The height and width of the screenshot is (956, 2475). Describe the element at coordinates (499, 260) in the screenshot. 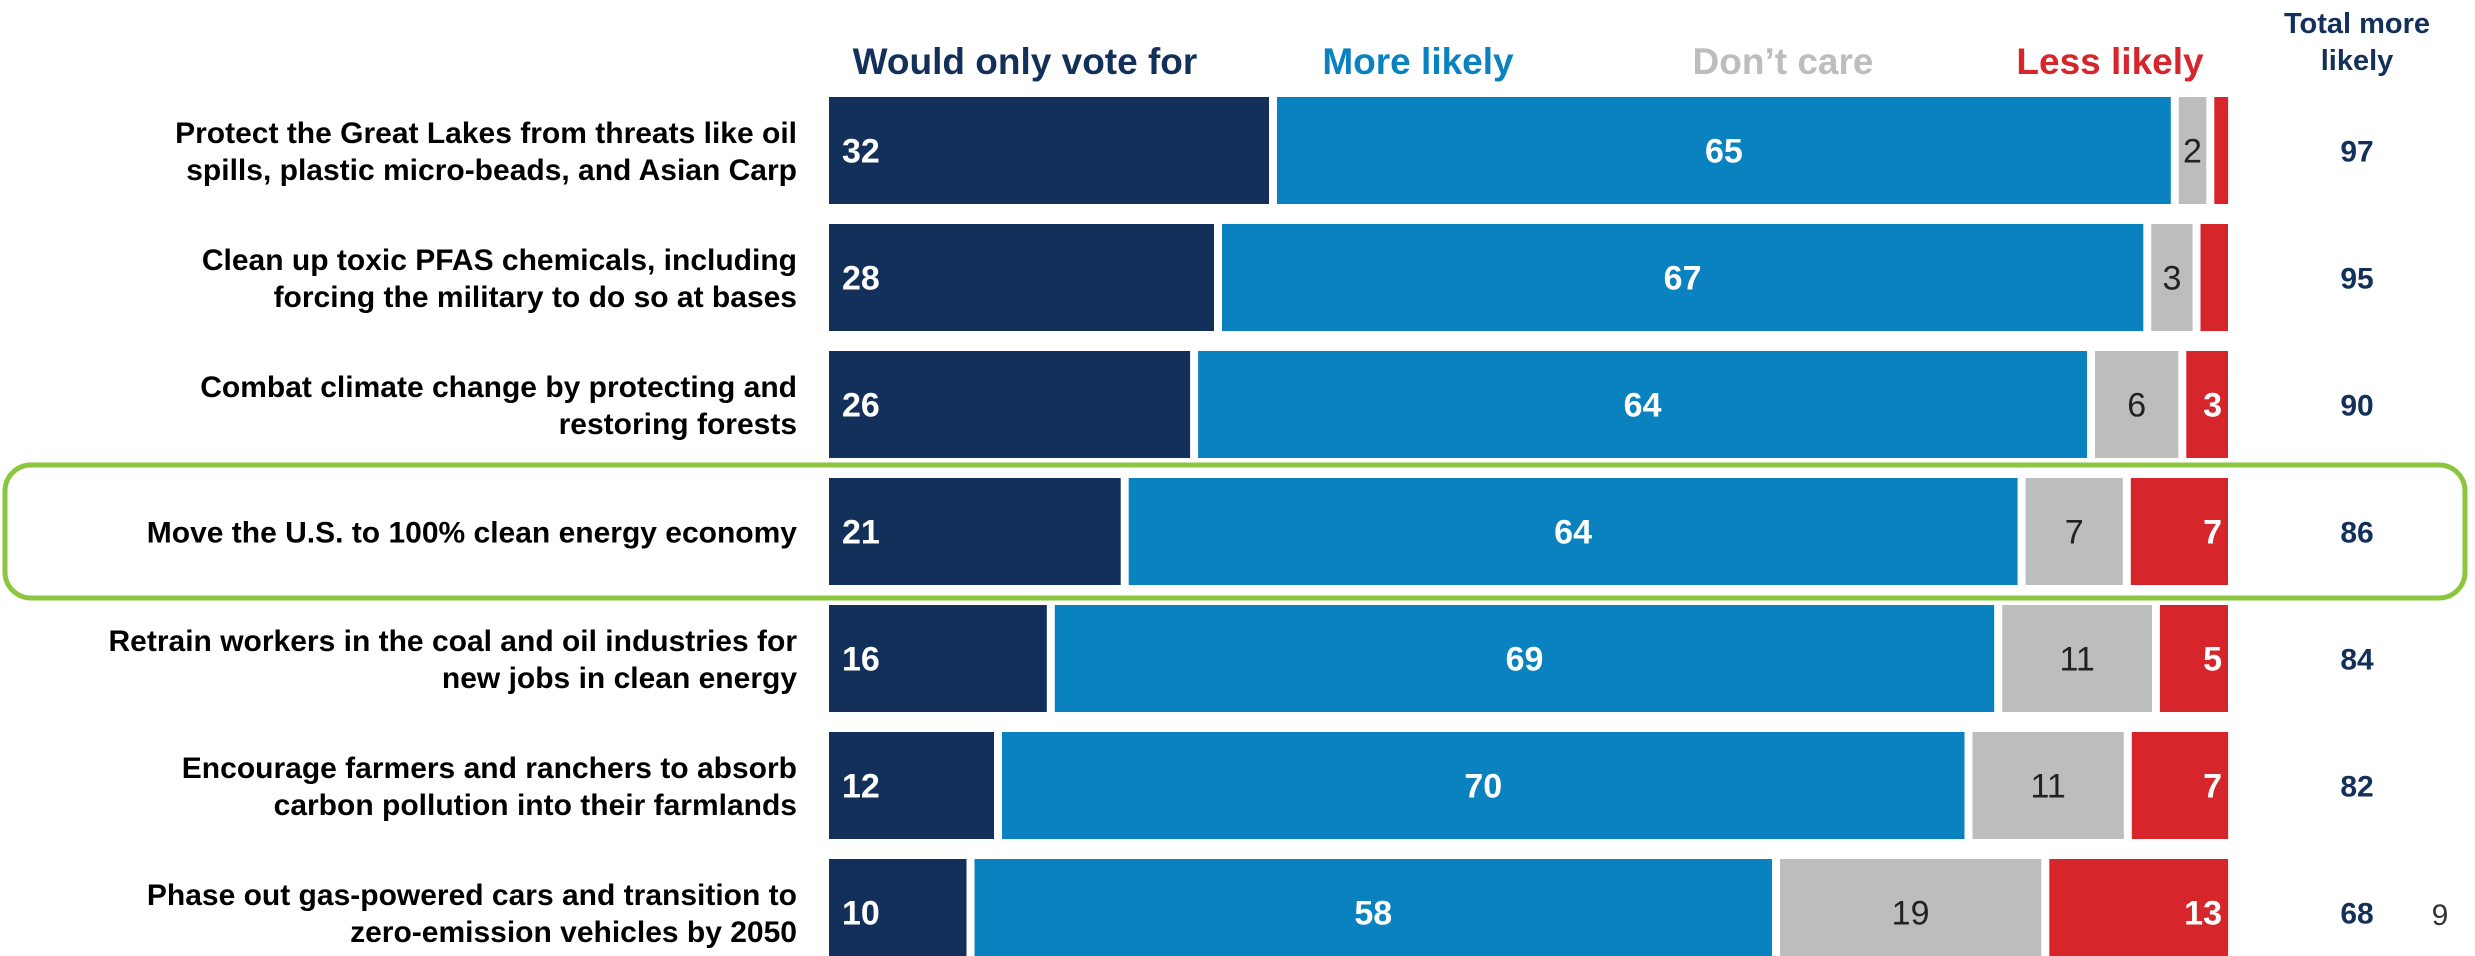

I see `category-label: Clean up toxic PFAS chemicals, including` at that location.